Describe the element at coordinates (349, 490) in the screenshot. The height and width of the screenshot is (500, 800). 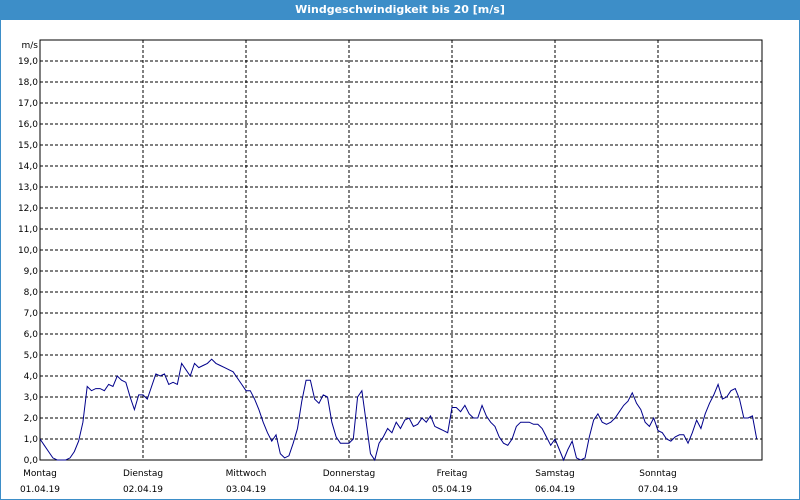
I see `x-tick-date-label: 04.04.19` at that location.